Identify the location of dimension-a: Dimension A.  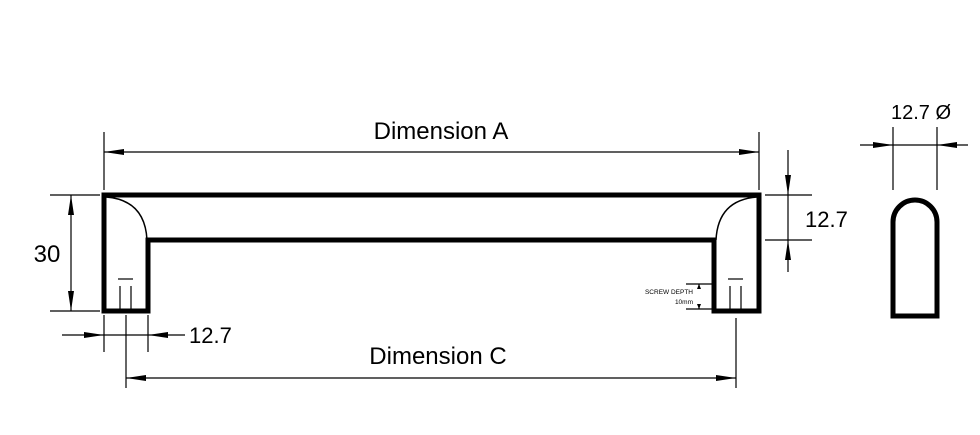
(431, 154).